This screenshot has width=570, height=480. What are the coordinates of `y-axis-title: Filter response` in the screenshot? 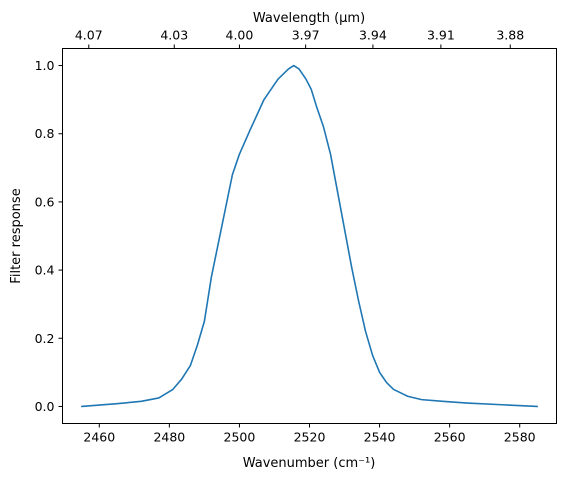 It's located at (16, 235).